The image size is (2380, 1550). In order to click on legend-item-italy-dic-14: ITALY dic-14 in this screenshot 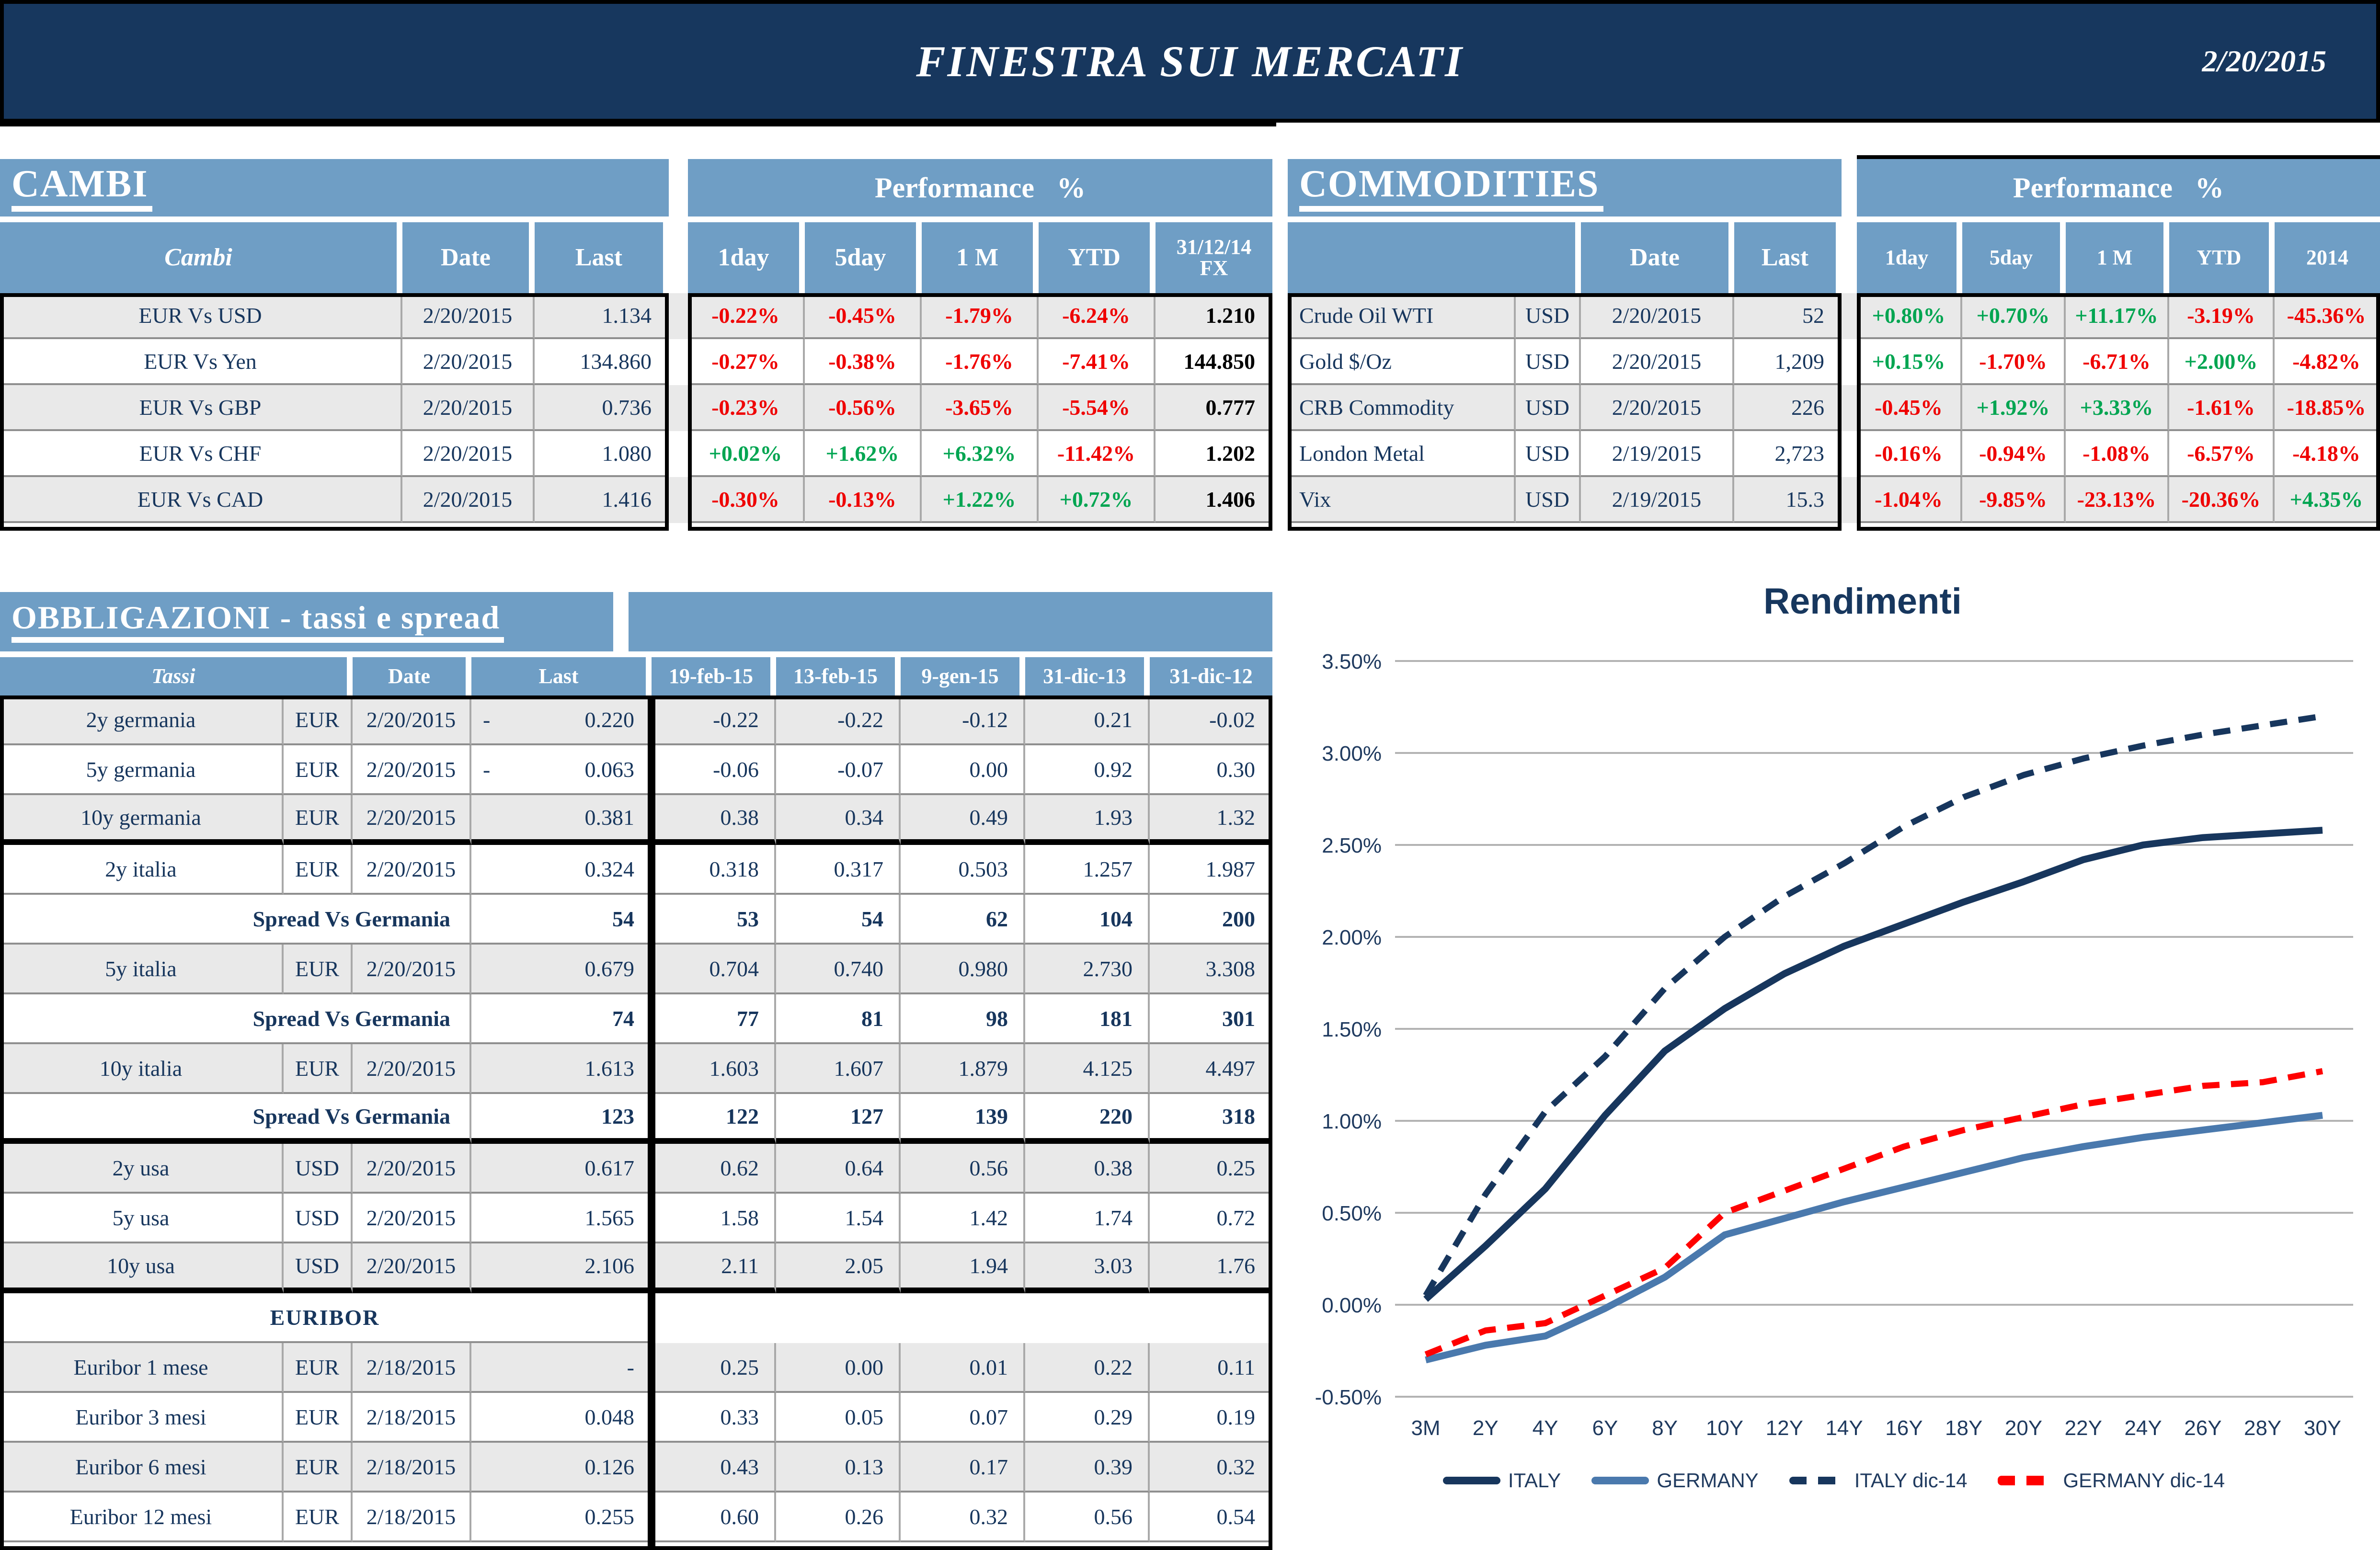, I will do `click(1878, 1480)`.